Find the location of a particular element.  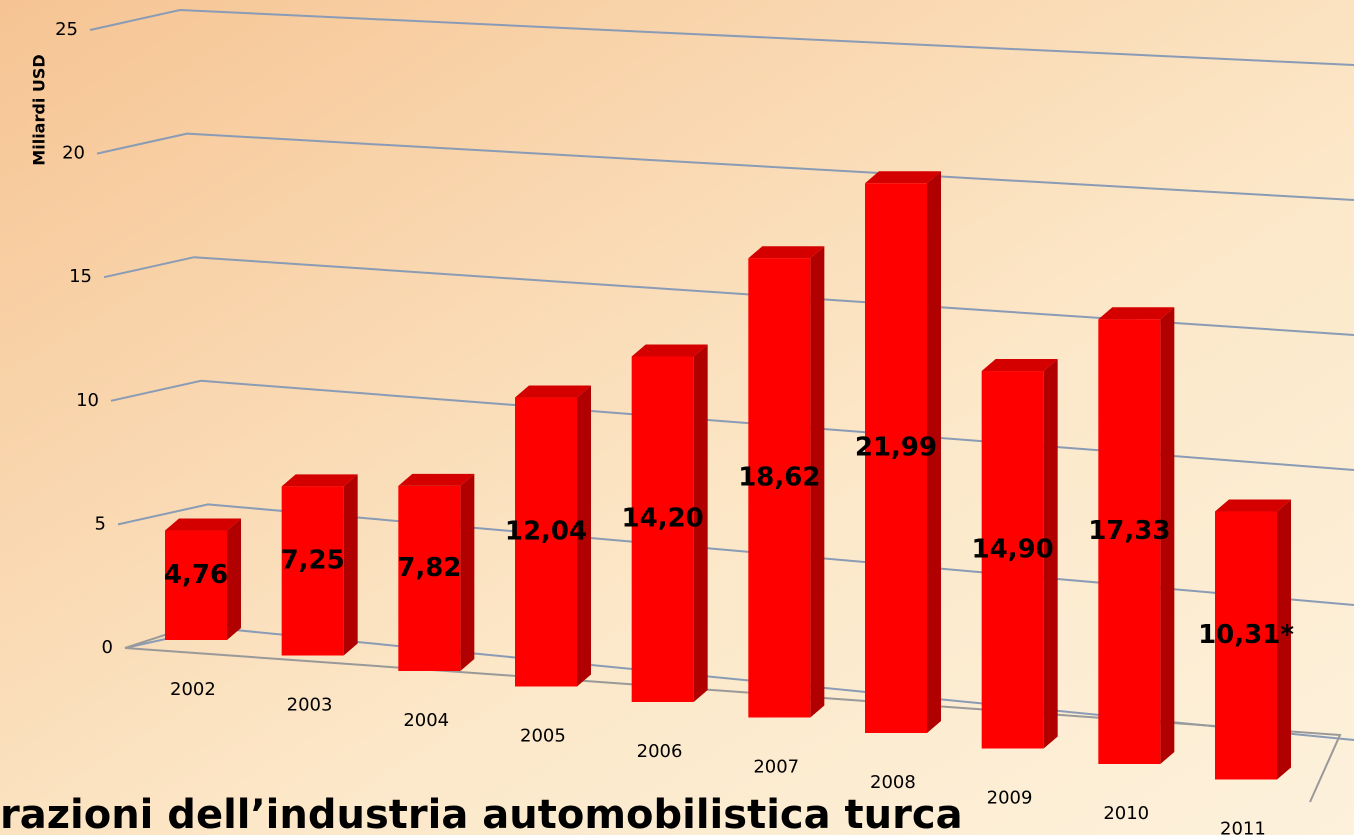

value-label: 12,04 is located at coordinates (546, 532).